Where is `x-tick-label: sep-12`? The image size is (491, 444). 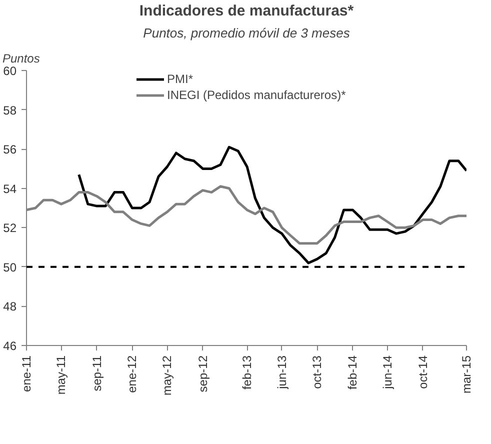 x-tick-label: sep-12 is located at coordinates (203, 373).